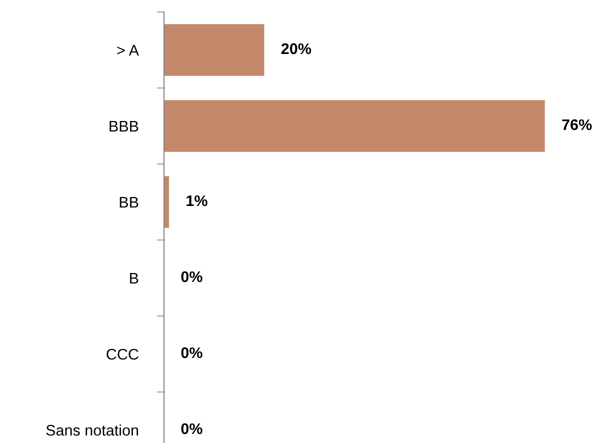 This screenshot has height=443, width=604. What do you see at coordinates (577, 124) in the screenshot?
I see `data-label: 76%` at bounding box center [577, 124].